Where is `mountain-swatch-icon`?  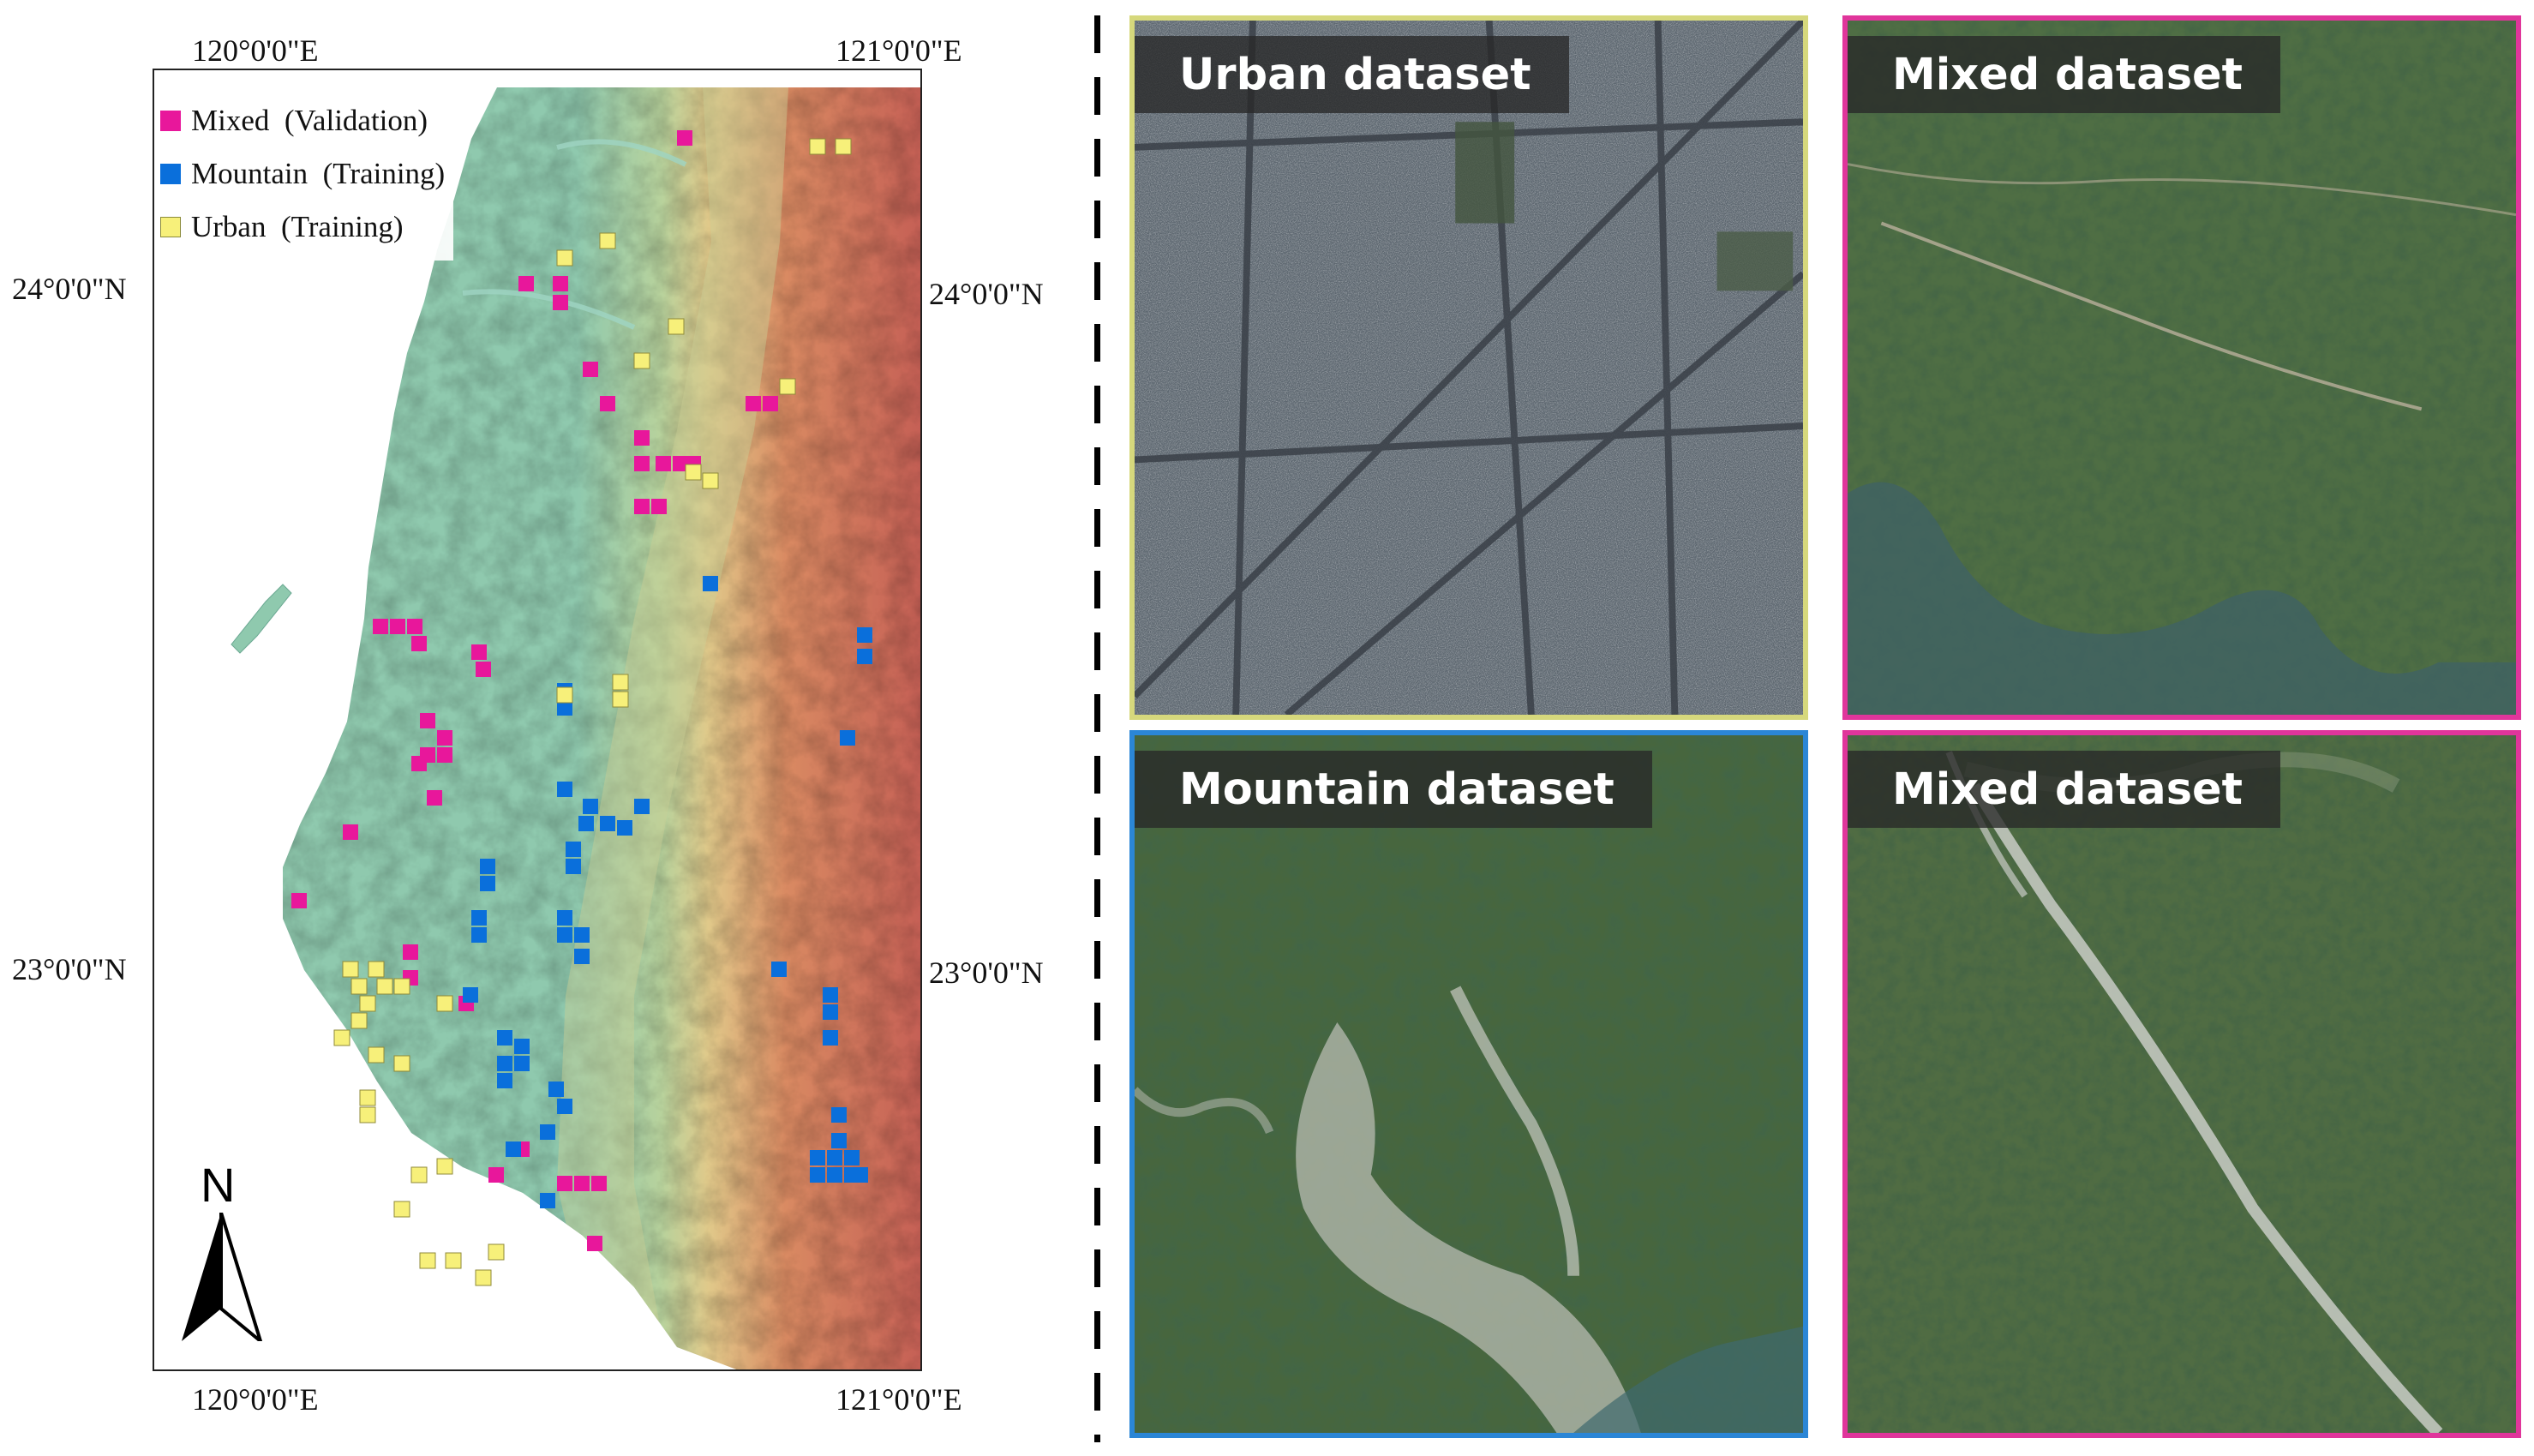 mountain-swatch-icon is located at coordinates (170, 174).